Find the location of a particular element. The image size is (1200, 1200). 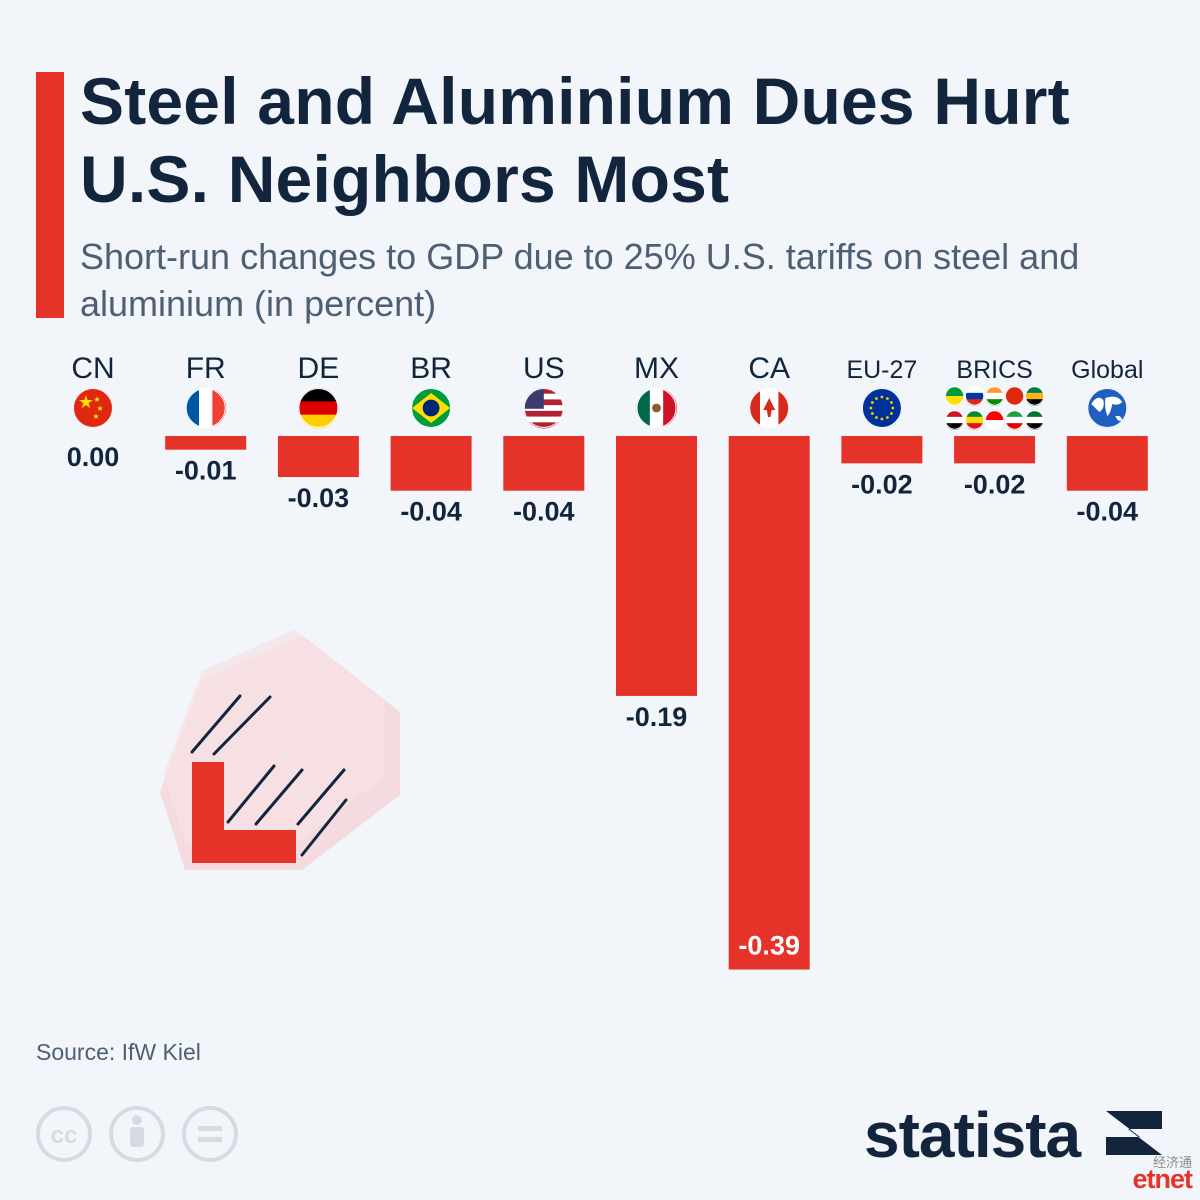

category-label: DE is located at coordinates (319, 368).